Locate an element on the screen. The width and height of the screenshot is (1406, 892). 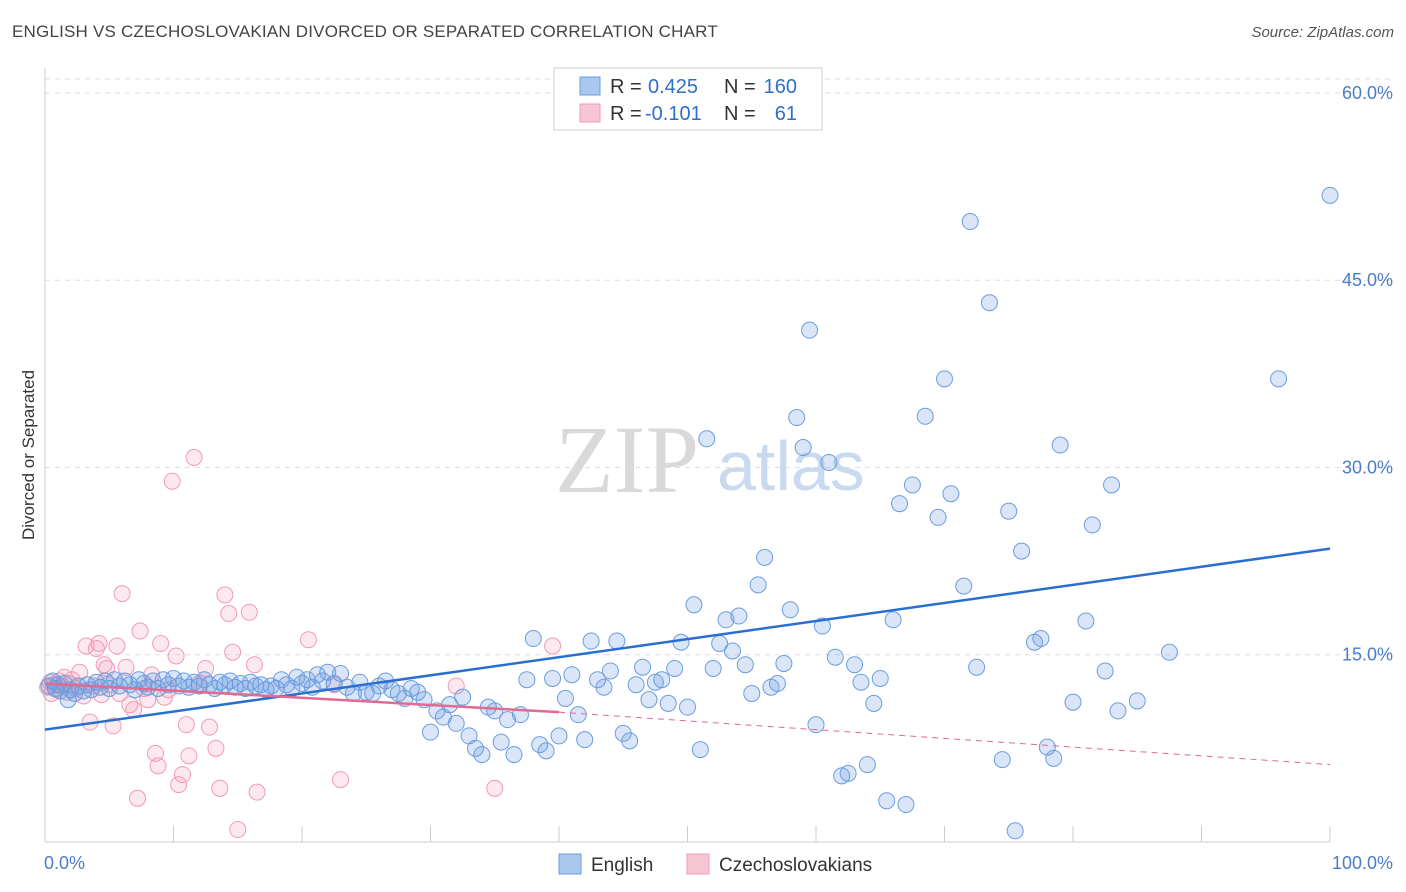
bottom-legend-swatch-english is located at coordinates (570, 864).